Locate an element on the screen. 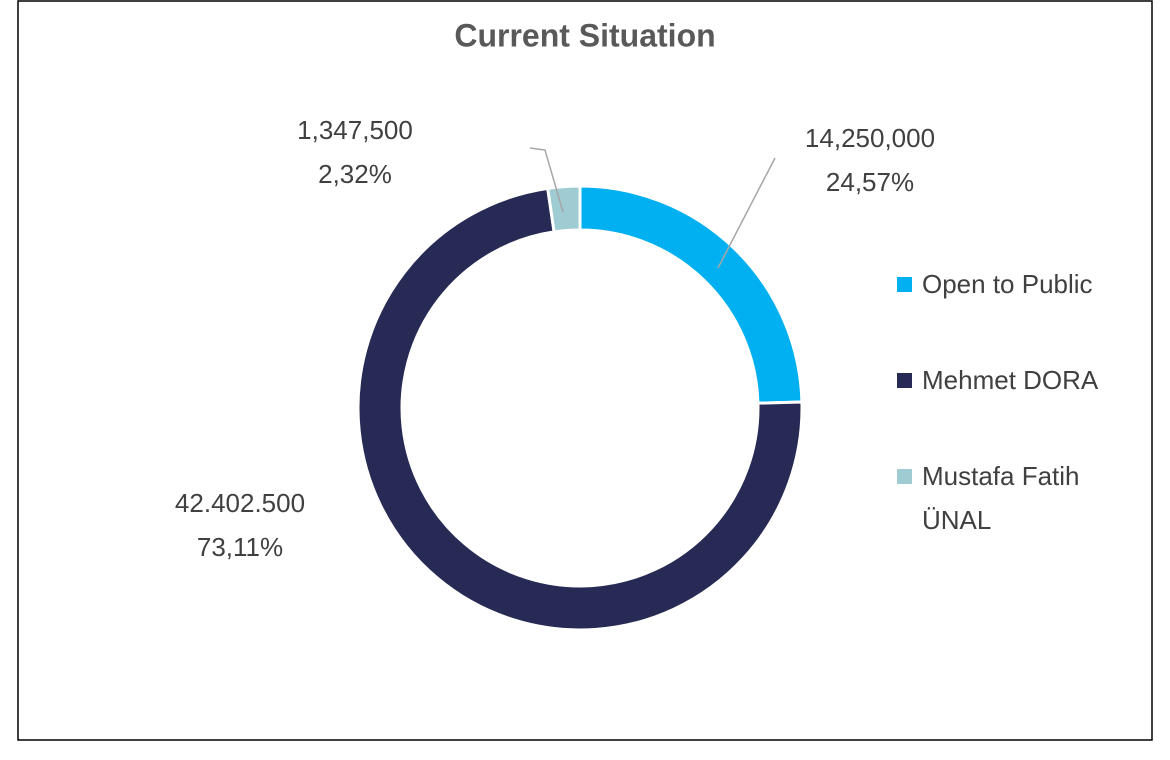 This screenshot has height=760, width=1170. data-label-percent: 24,57% is located at coordinates (870, 182).